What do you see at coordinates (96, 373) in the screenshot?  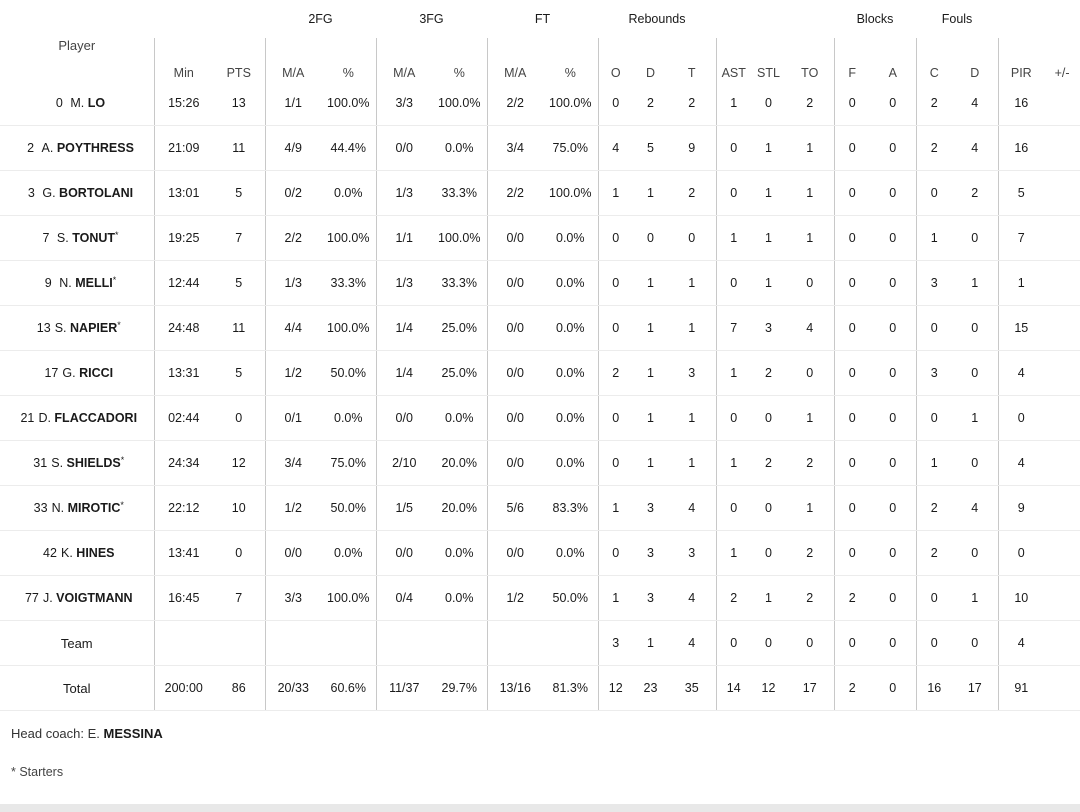 I see `player-last-name: RICCI` at bounding box center [96, 373].